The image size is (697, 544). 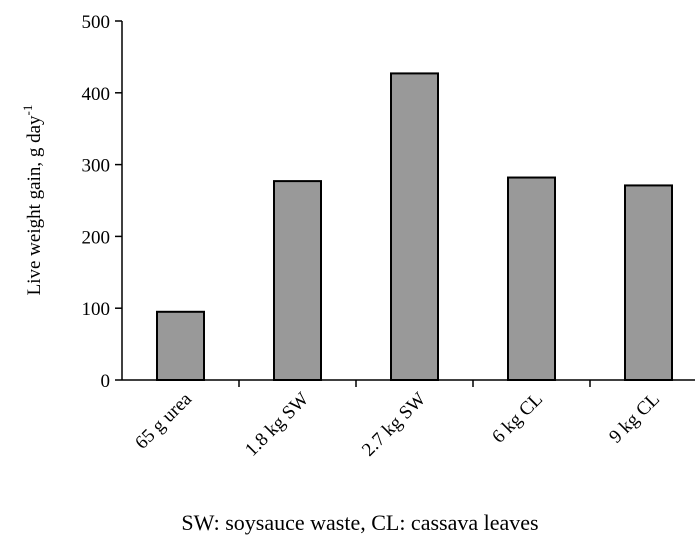 I want to click on y-tick-label: 200, so click(x=96, y=237).